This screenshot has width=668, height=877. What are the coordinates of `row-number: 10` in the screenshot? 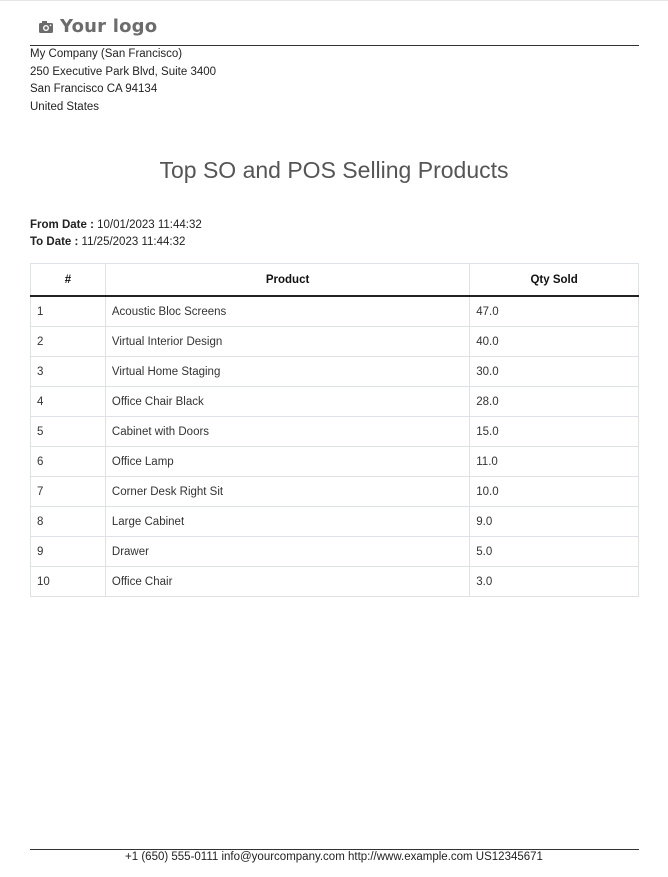 It's located at (68, 581).